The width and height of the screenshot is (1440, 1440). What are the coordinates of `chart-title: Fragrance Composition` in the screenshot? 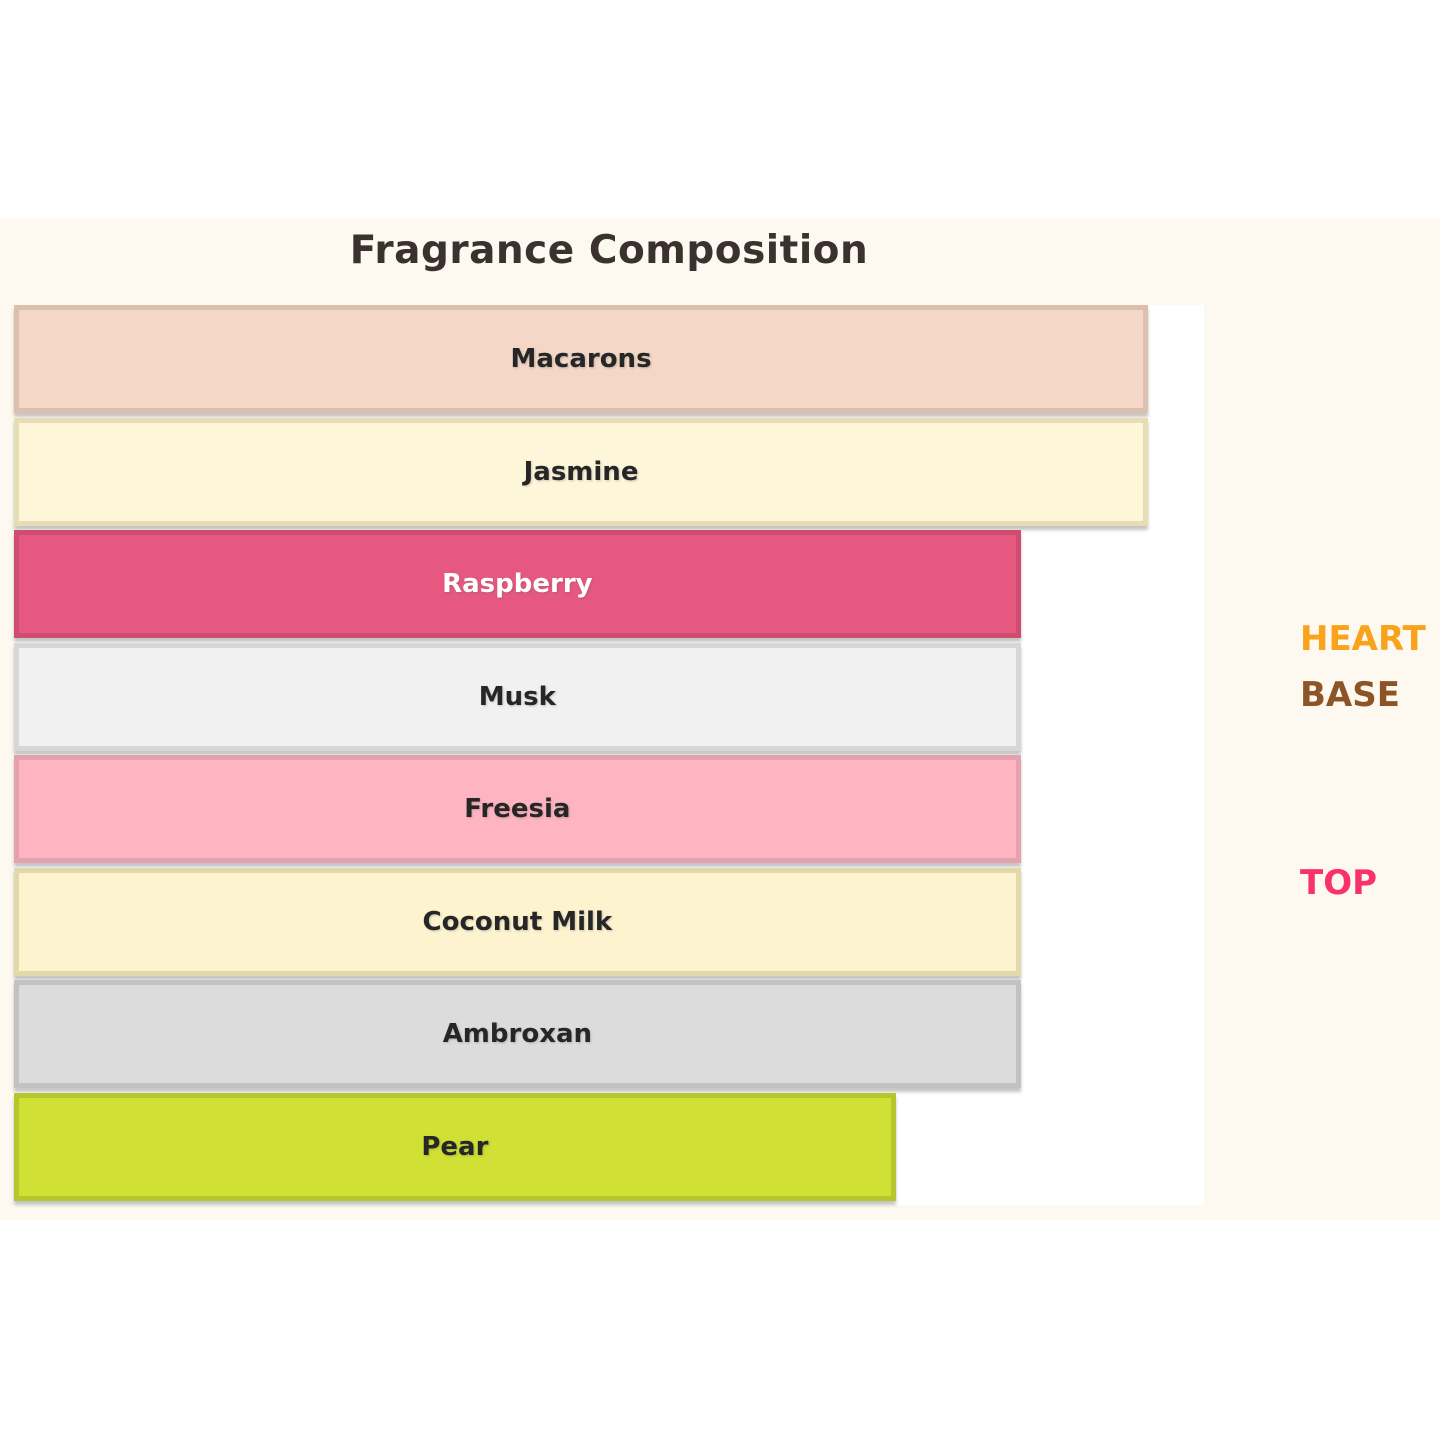 It's located at (609, 250).